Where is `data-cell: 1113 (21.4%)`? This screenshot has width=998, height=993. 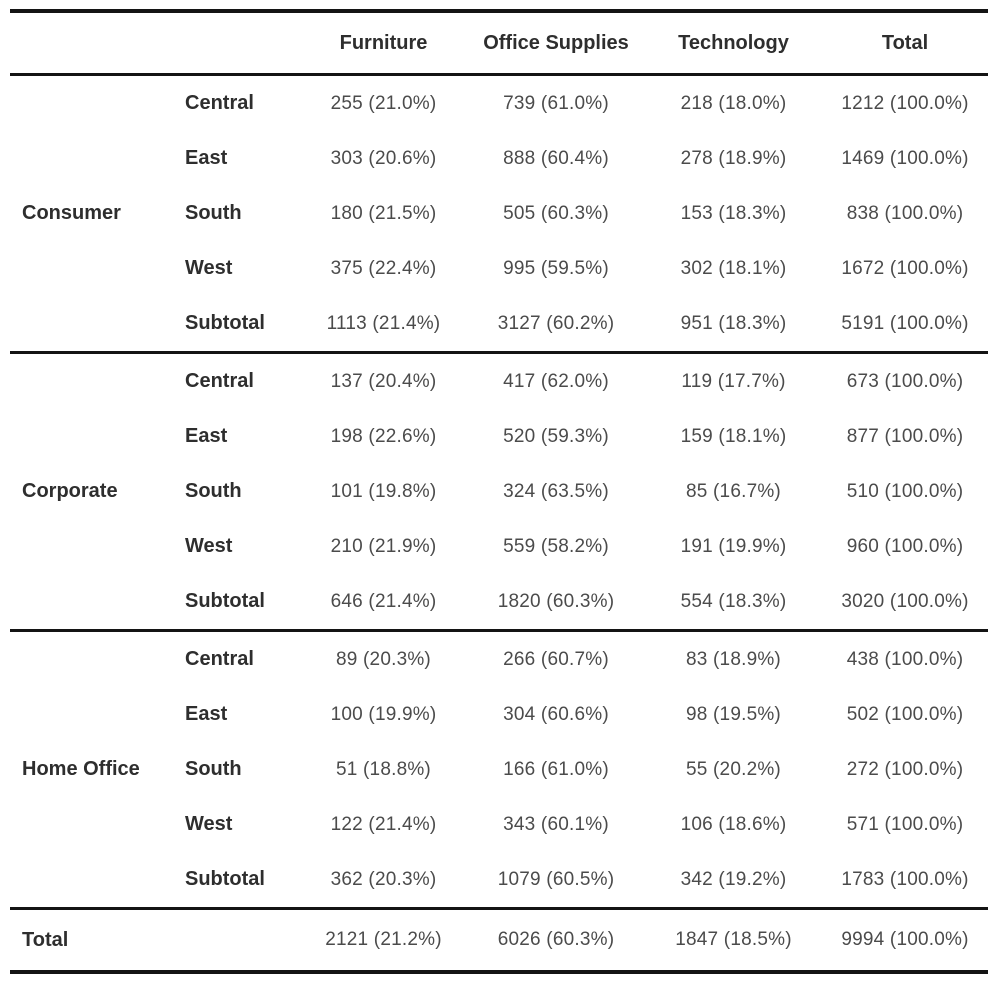
data-cell: 1113 (21.4%) is located at coordinates (383, 323).